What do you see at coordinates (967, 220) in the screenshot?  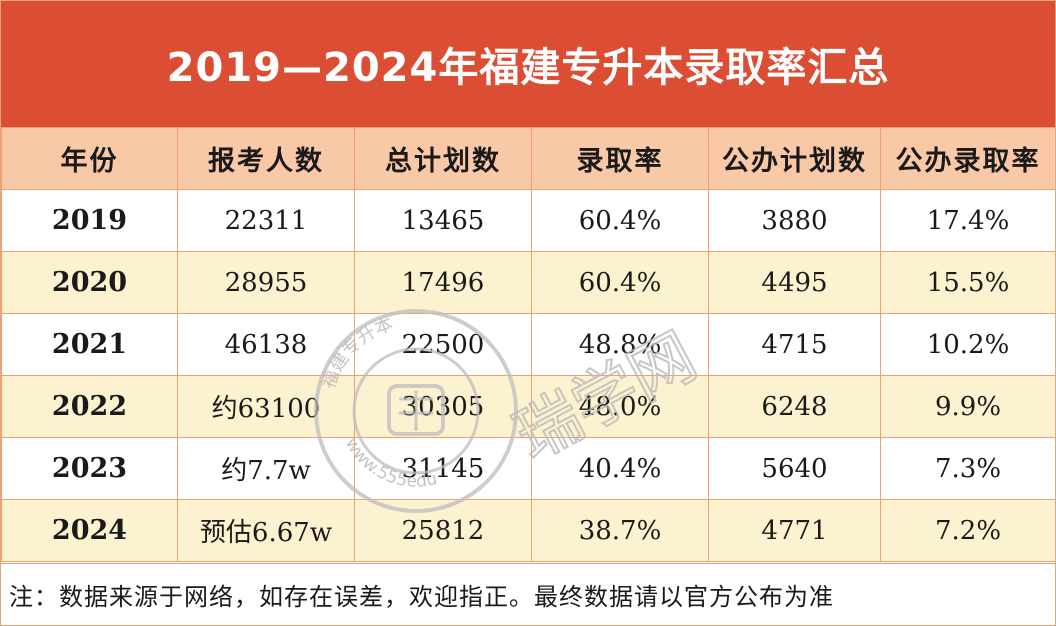 I see `cell-public-rate: 17.4%` at bounding box center [967, 220].